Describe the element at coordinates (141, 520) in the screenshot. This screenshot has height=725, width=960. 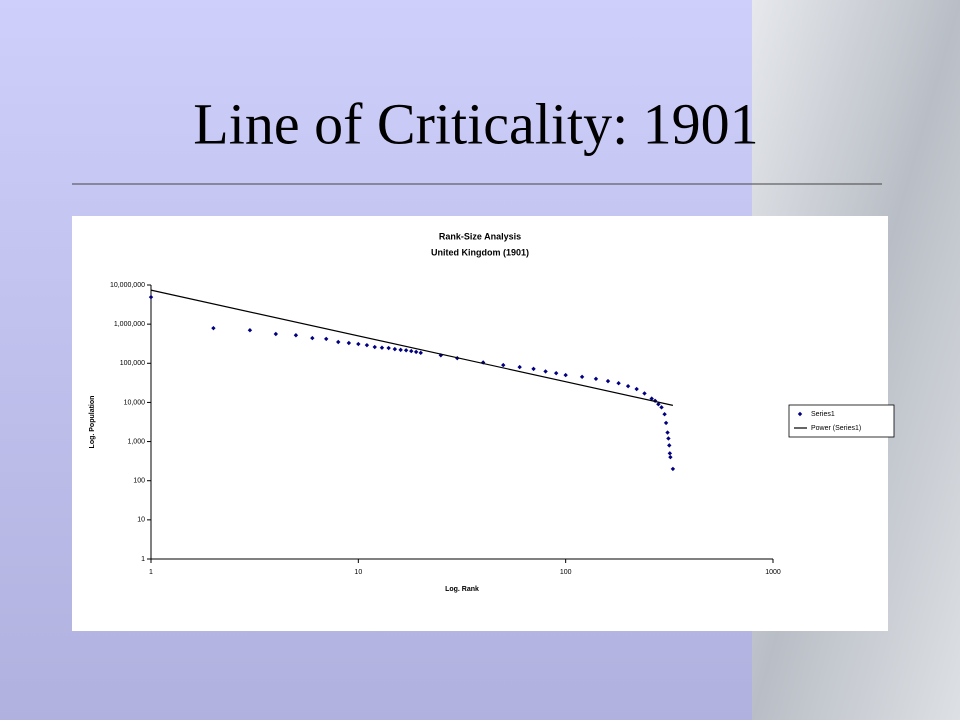
I see `y-tick-label: 10` at that location.